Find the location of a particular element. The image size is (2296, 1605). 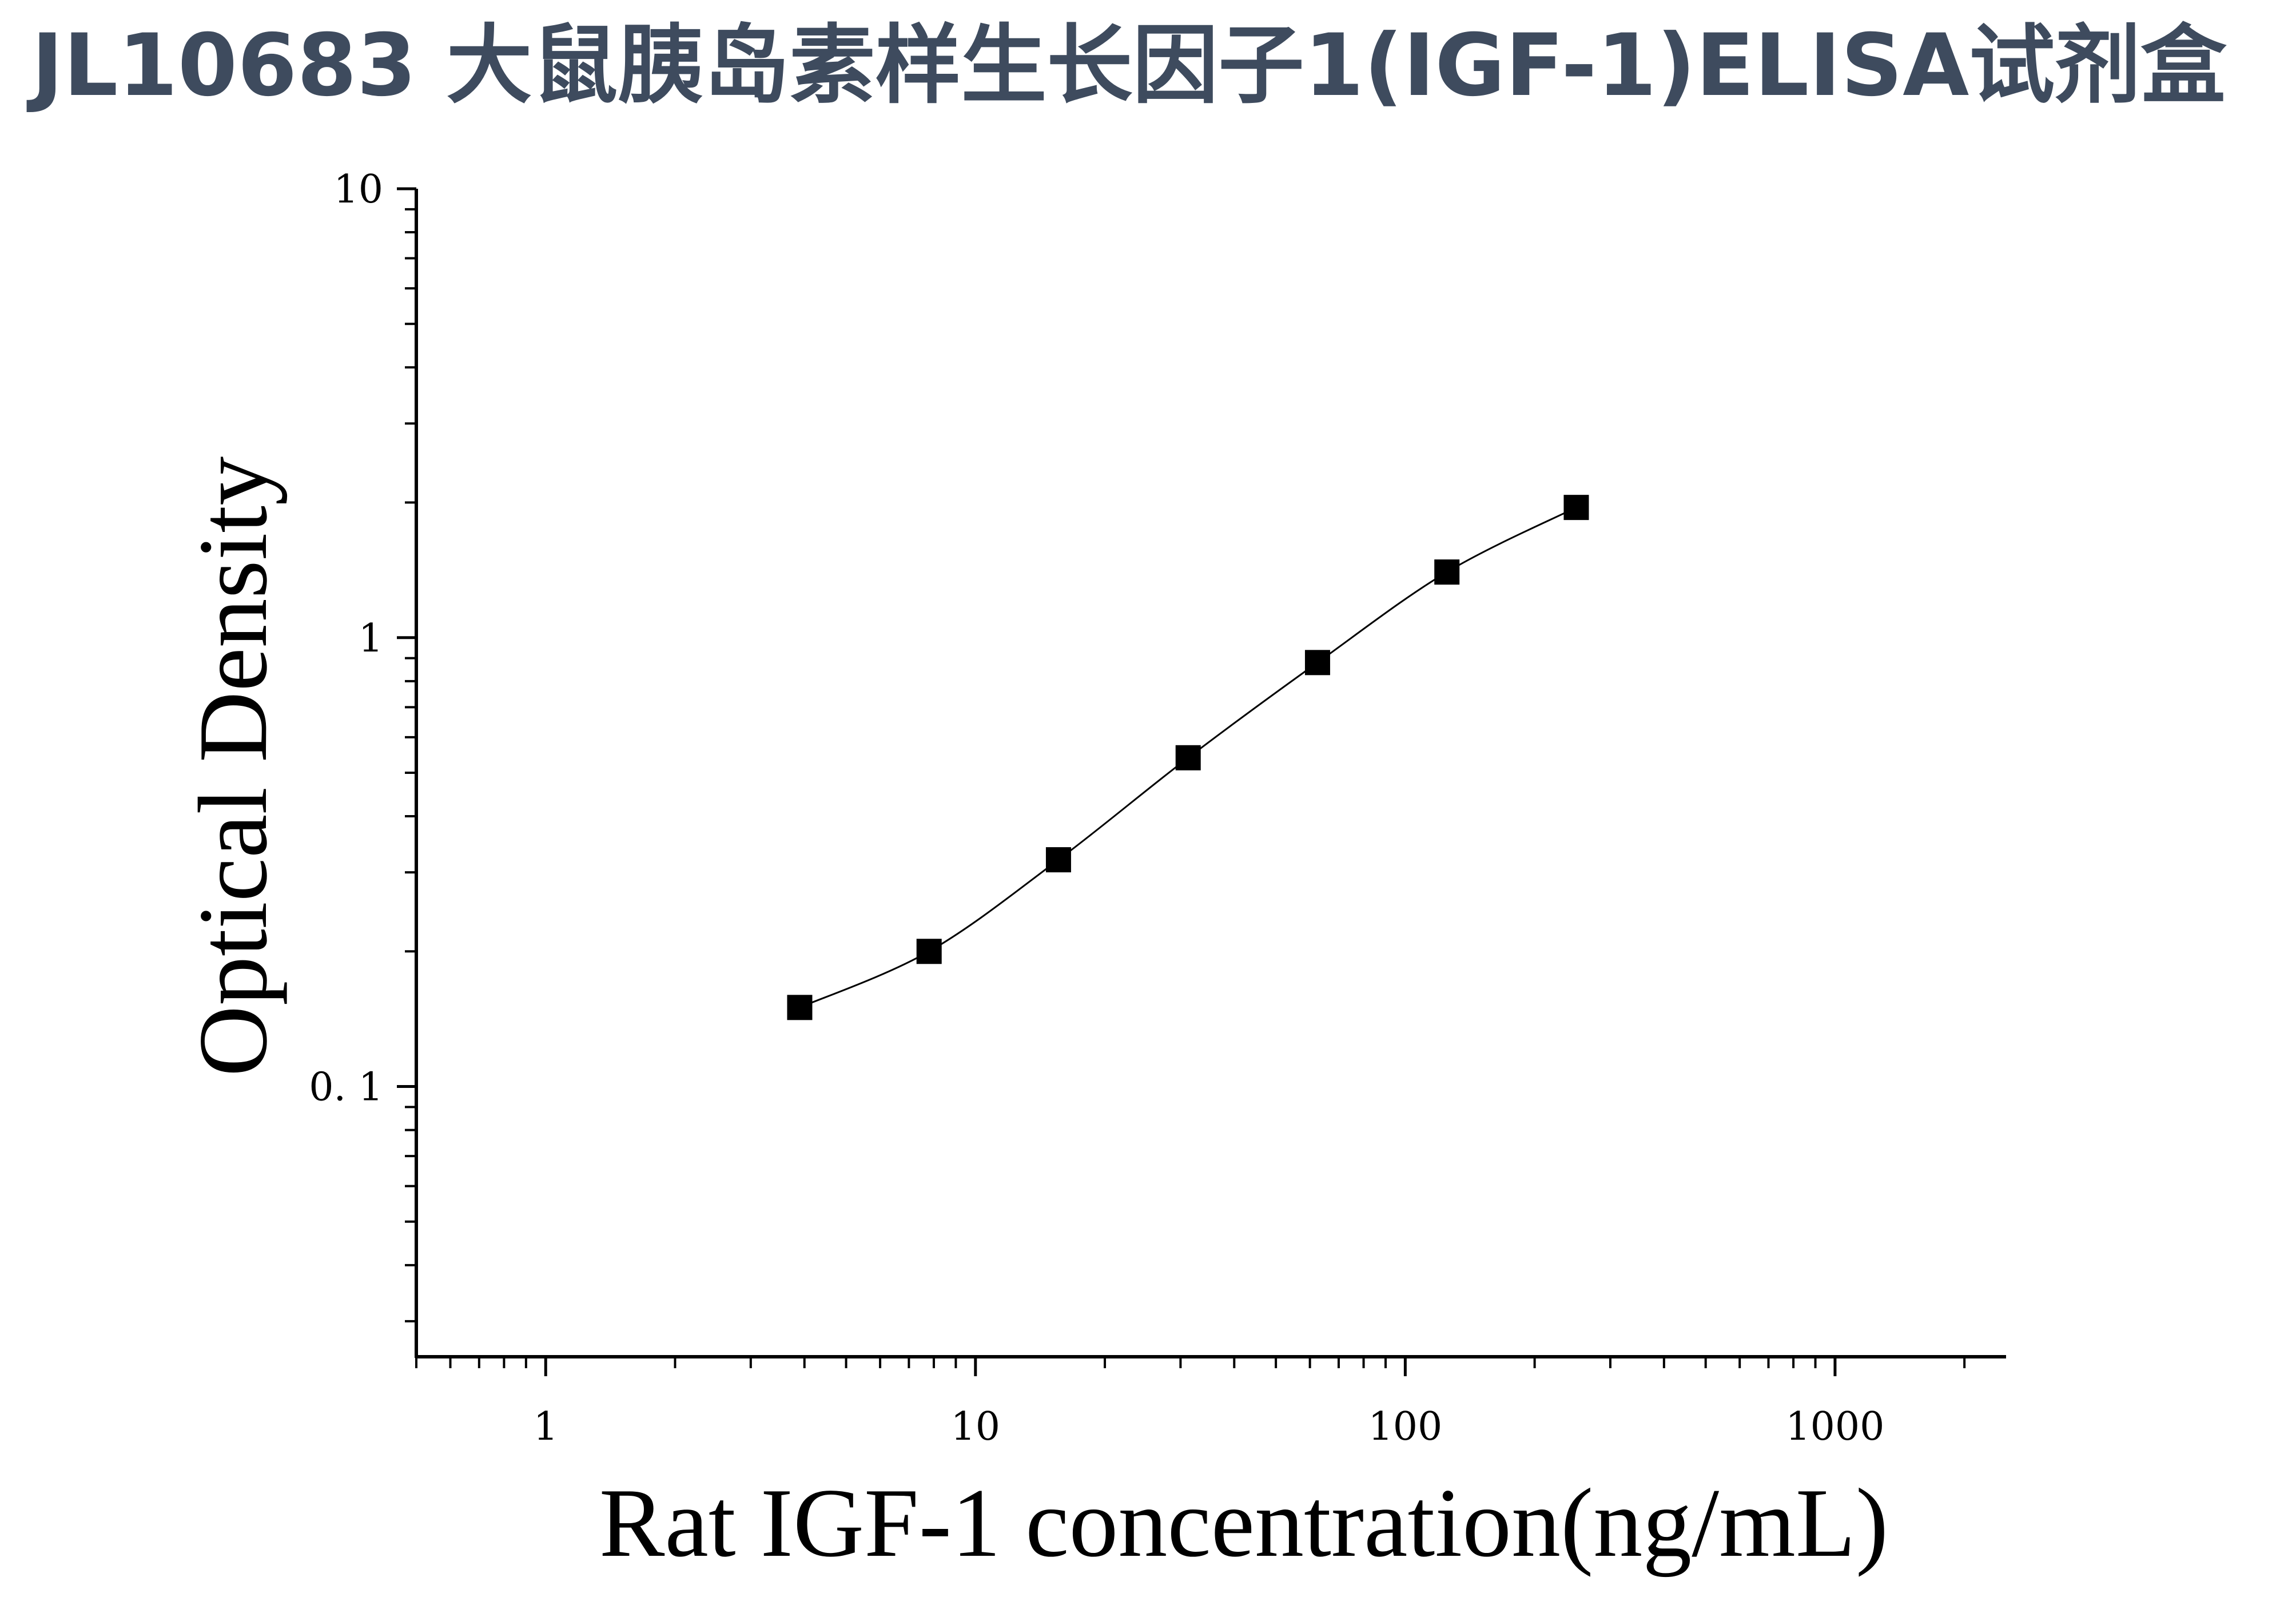

page-title: JL10683 大鼠胰岛素样生长因子1(IGF-1)ELISA试剂盒 is located at coordinates (1129, 66).